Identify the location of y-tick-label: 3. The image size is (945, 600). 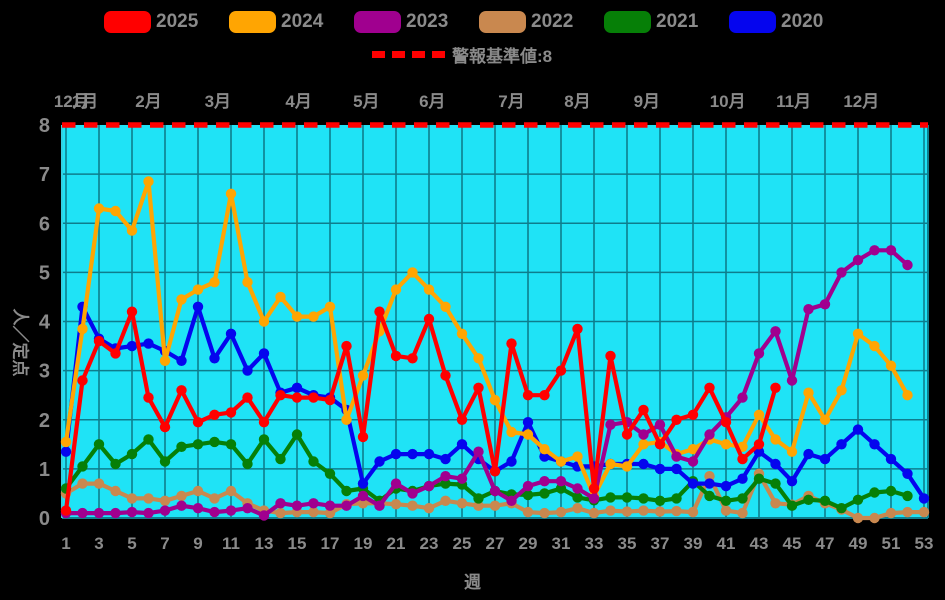
(44, 372).